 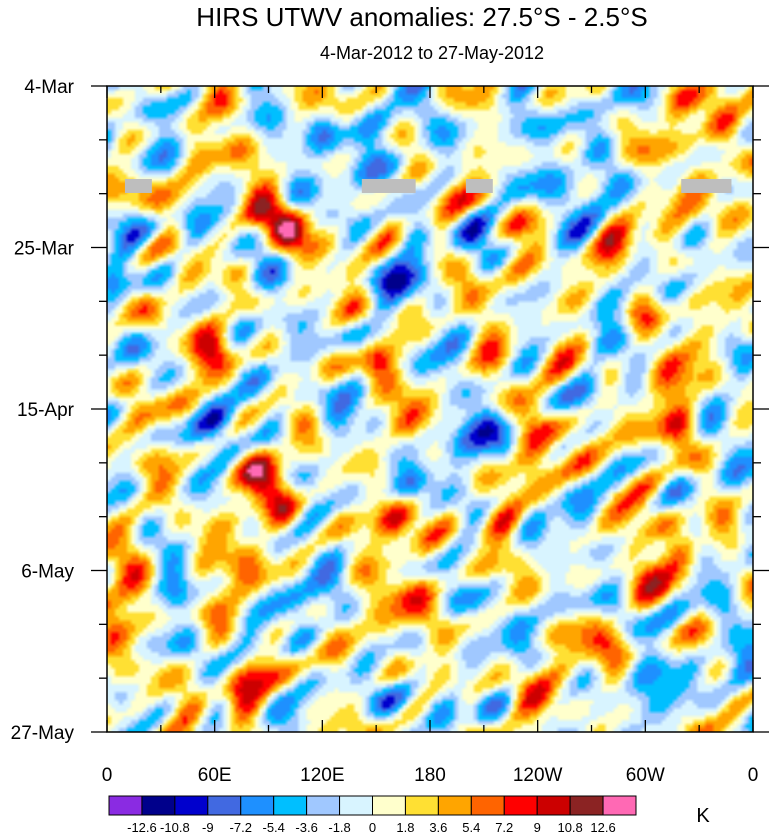 What do you see at coordinates (142, 827) in the screenshot?
I see `colorbar-label: -12.6` at bounding box center [142, 827].